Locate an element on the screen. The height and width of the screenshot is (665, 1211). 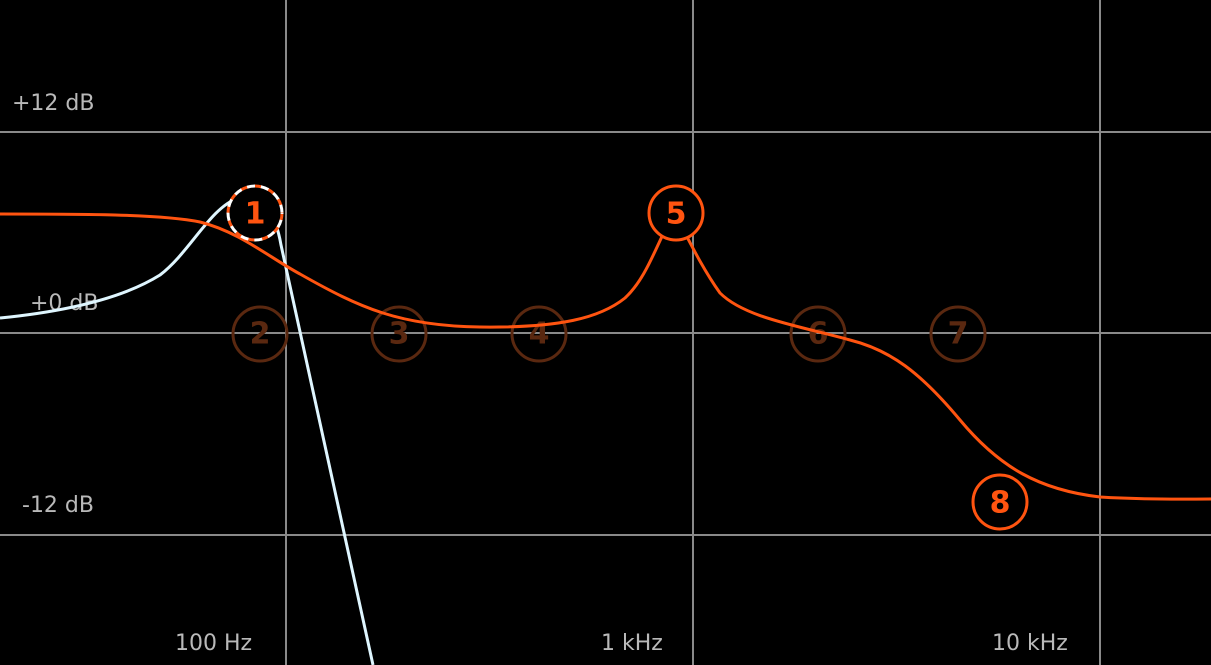
band-node-1: 1 is located at coordinates (255, 213).